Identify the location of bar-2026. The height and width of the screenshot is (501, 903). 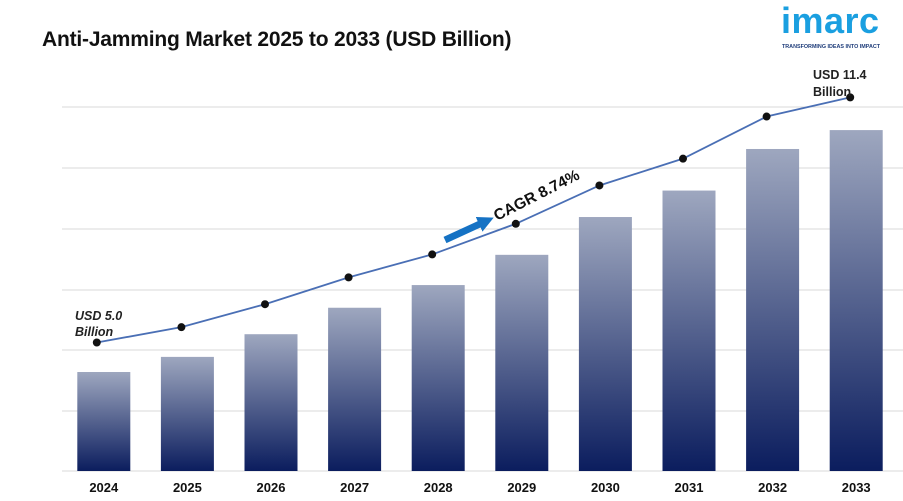
(271, 402).